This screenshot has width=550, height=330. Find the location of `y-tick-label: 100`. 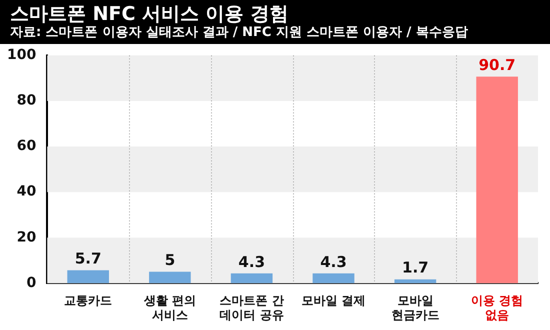

y-tick-label: 100 is located at coordinates (21, 55).